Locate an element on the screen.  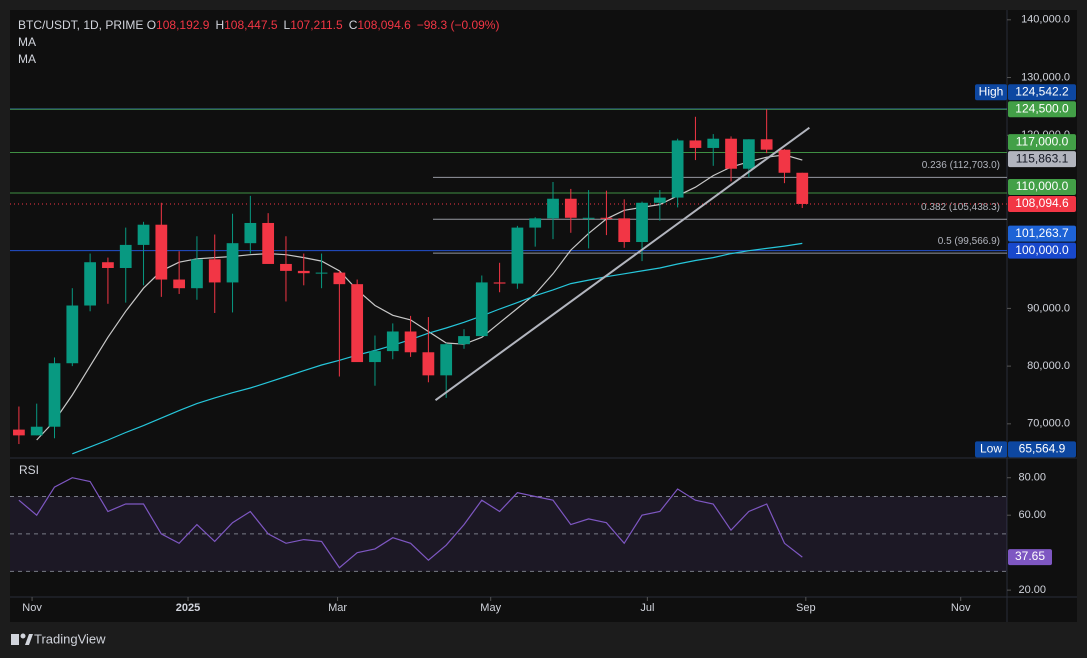
branding: TradingView is located at coordinates (70, 638).